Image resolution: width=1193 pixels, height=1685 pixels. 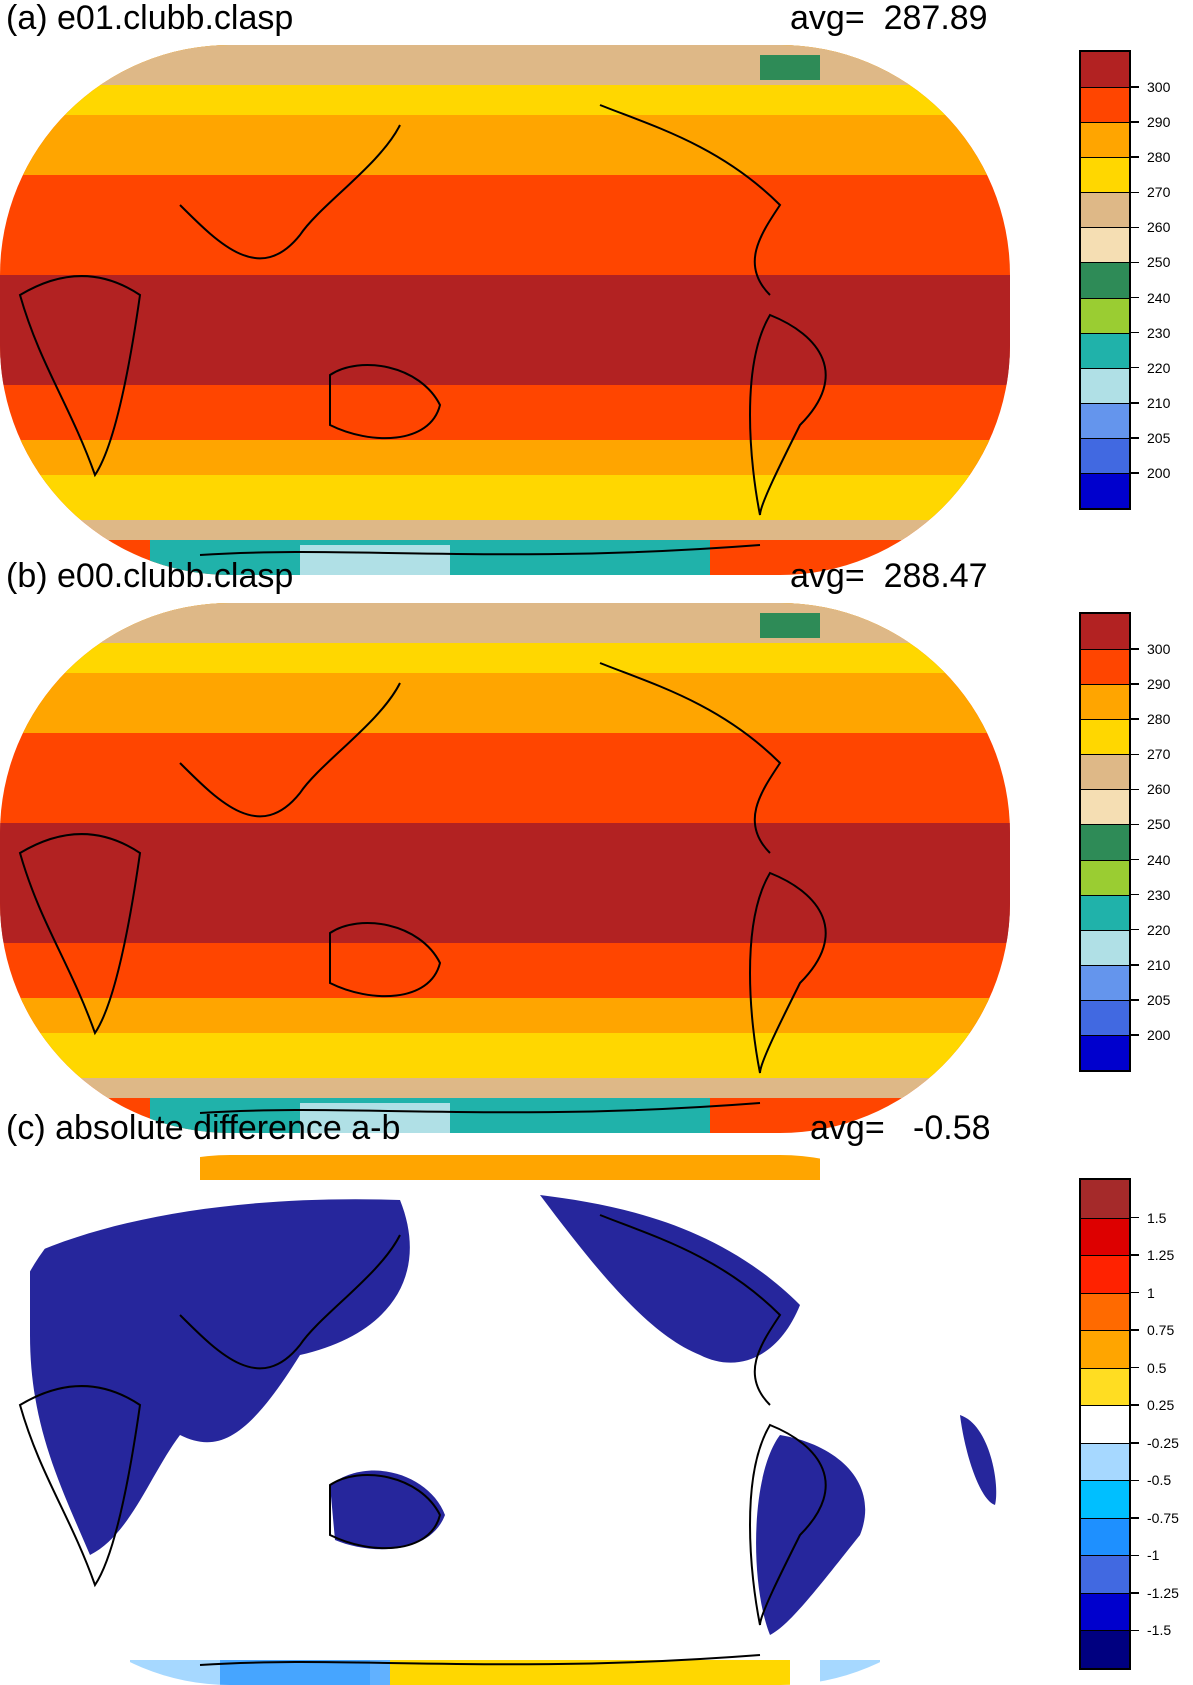 What do you see at coordinates (1163, 1442) in the screenshot?
I see `colorbar-tick-label: -0.25` at bounding box center [1163, 1442].